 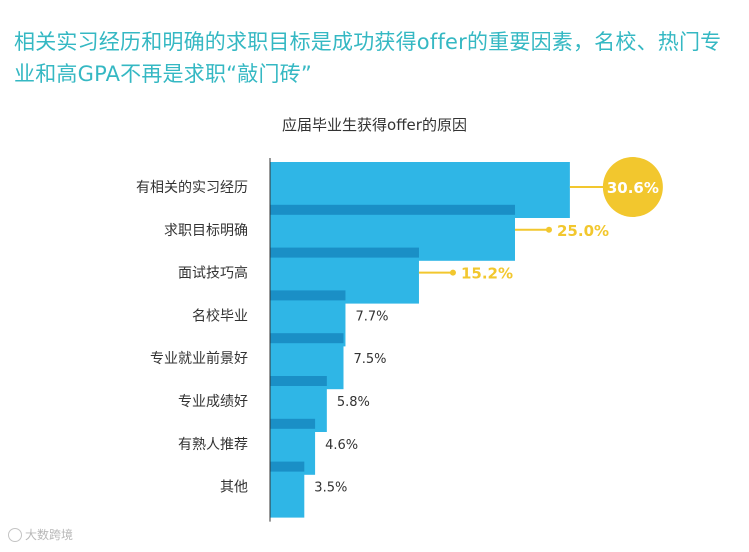 What do you see at coordinates (371, 316) in the screenshot?
I see `value-label-3: 7.7%` at bounding box center [371, 316].